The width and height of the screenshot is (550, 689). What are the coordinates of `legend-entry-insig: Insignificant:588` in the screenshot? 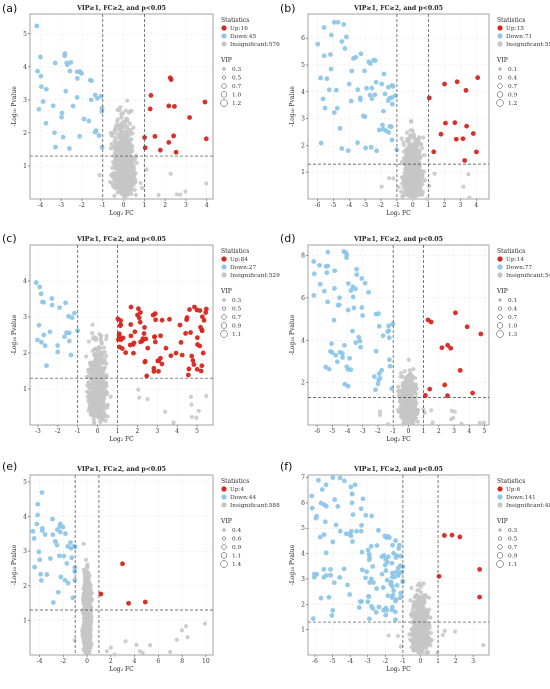 It's located at (255, 506).